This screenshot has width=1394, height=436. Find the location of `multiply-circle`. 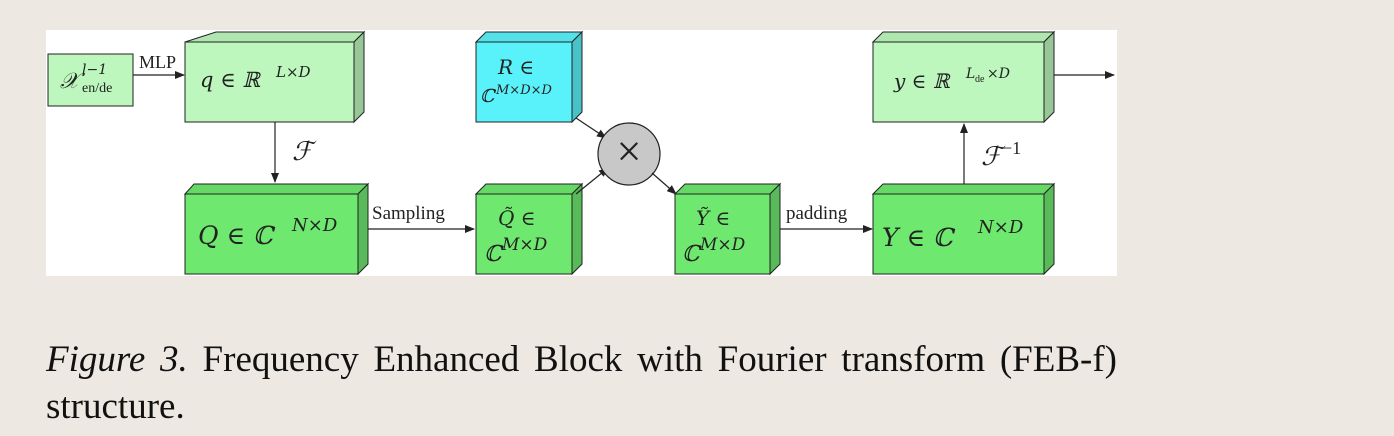

multiply-circle is located at coordinates (629, 154).